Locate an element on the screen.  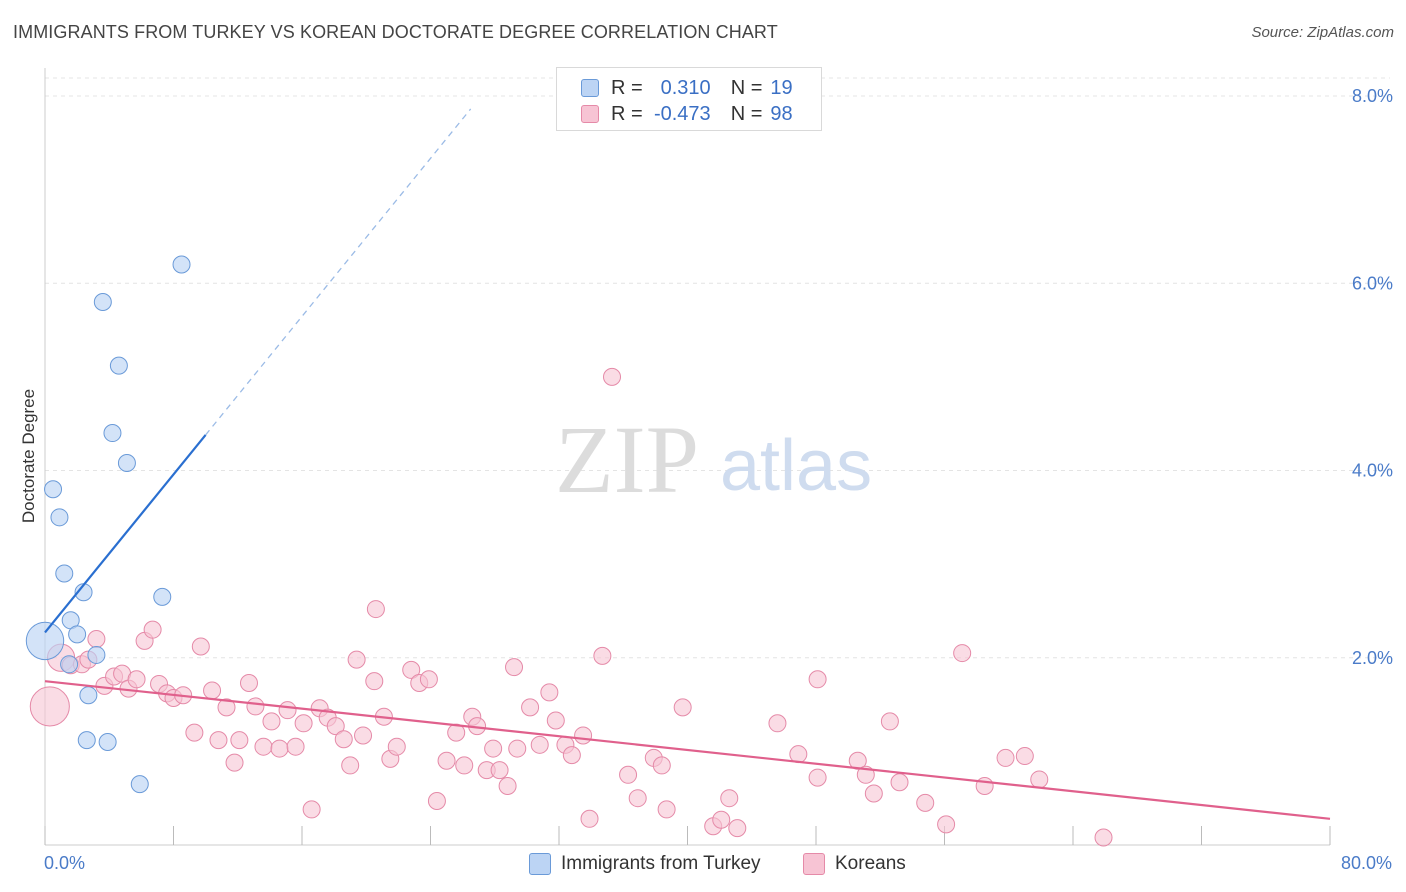
legend-n-label: N = is located at coordinates (746, 113).